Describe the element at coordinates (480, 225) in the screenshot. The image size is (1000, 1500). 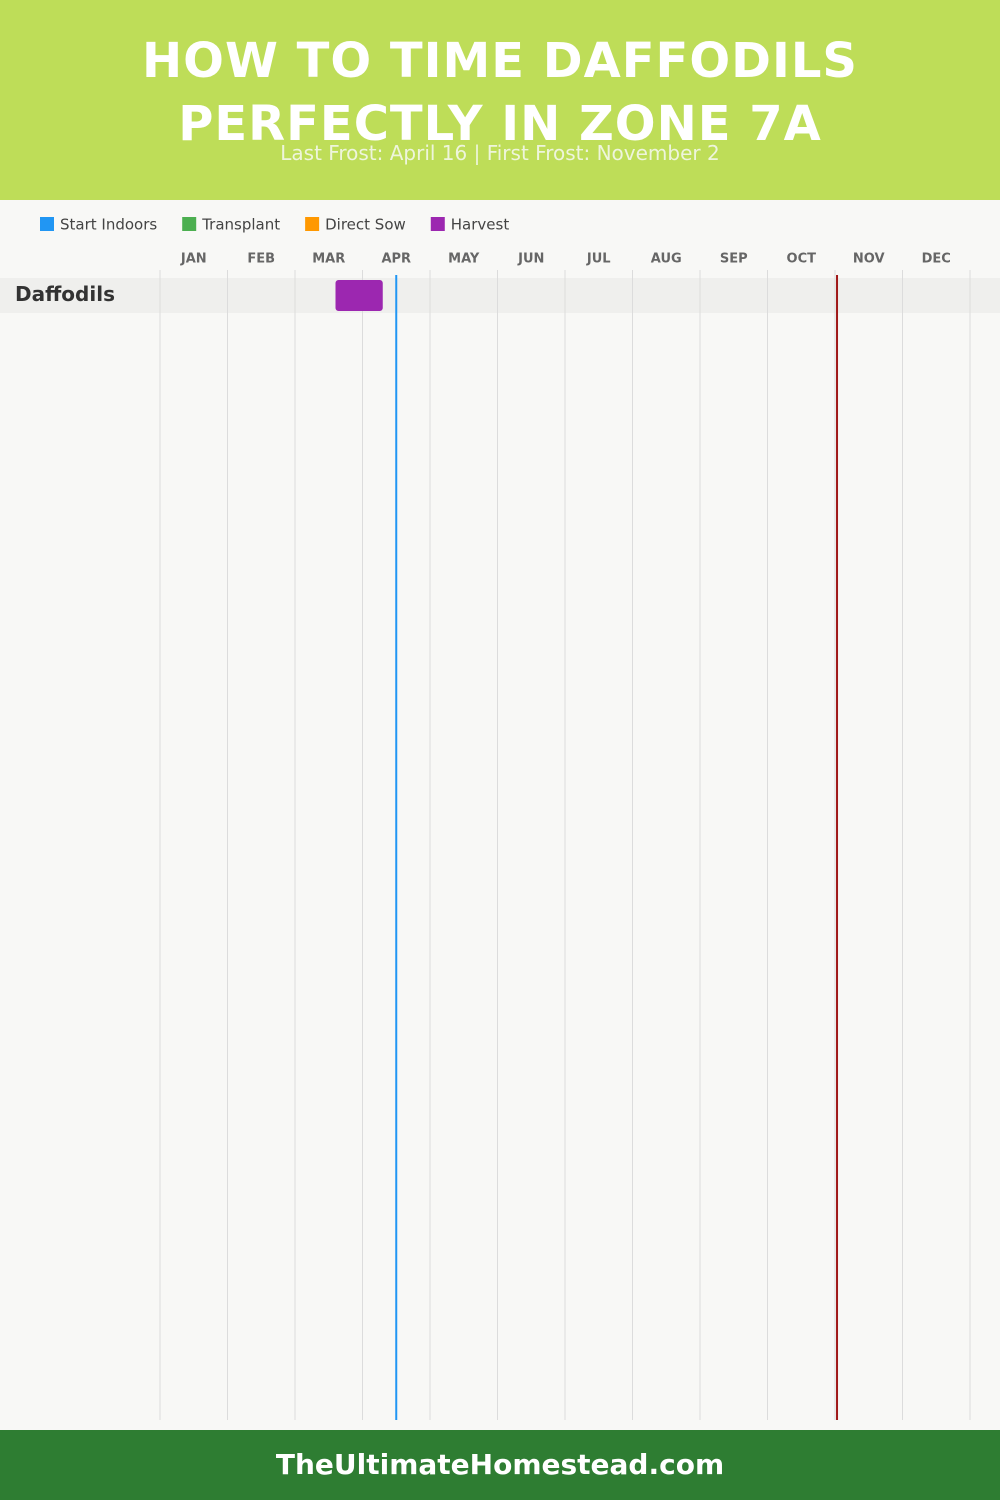
I see `legend-label: Harvest` at that location.